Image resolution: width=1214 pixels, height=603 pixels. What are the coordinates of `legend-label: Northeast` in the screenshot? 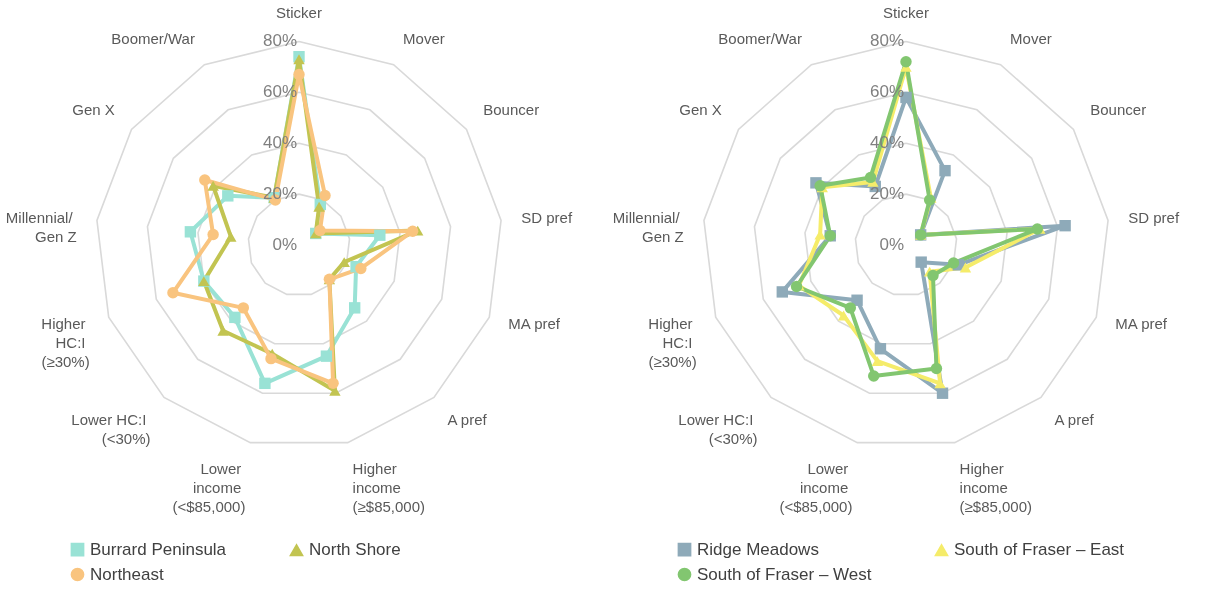 It's located at (127, 574).